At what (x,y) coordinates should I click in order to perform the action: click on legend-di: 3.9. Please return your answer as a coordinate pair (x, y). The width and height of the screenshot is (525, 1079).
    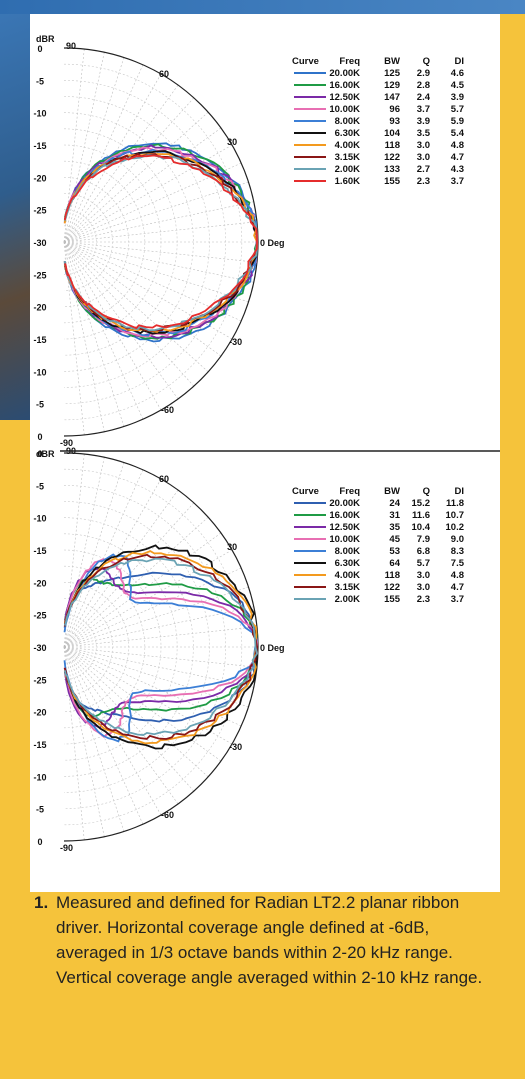
    Looking at the image, I should click on (457, 97).